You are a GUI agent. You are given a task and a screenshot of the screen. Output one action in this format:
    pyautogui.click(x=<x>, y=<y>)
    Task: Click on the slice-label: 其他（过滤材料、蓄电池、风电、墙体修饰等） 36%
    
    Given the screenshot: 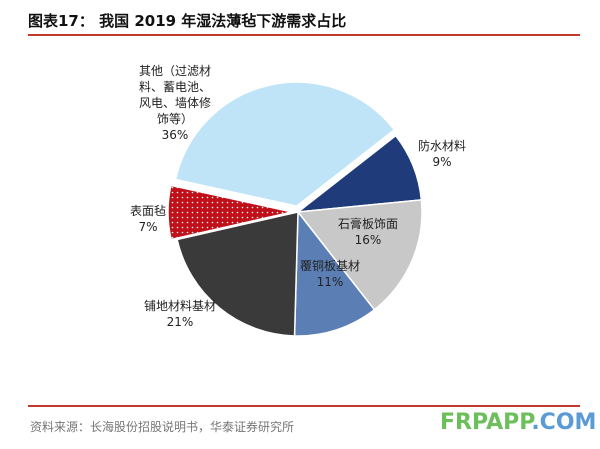 What is the action you would take?
    pyautogui.click(x=175, y=103)
    